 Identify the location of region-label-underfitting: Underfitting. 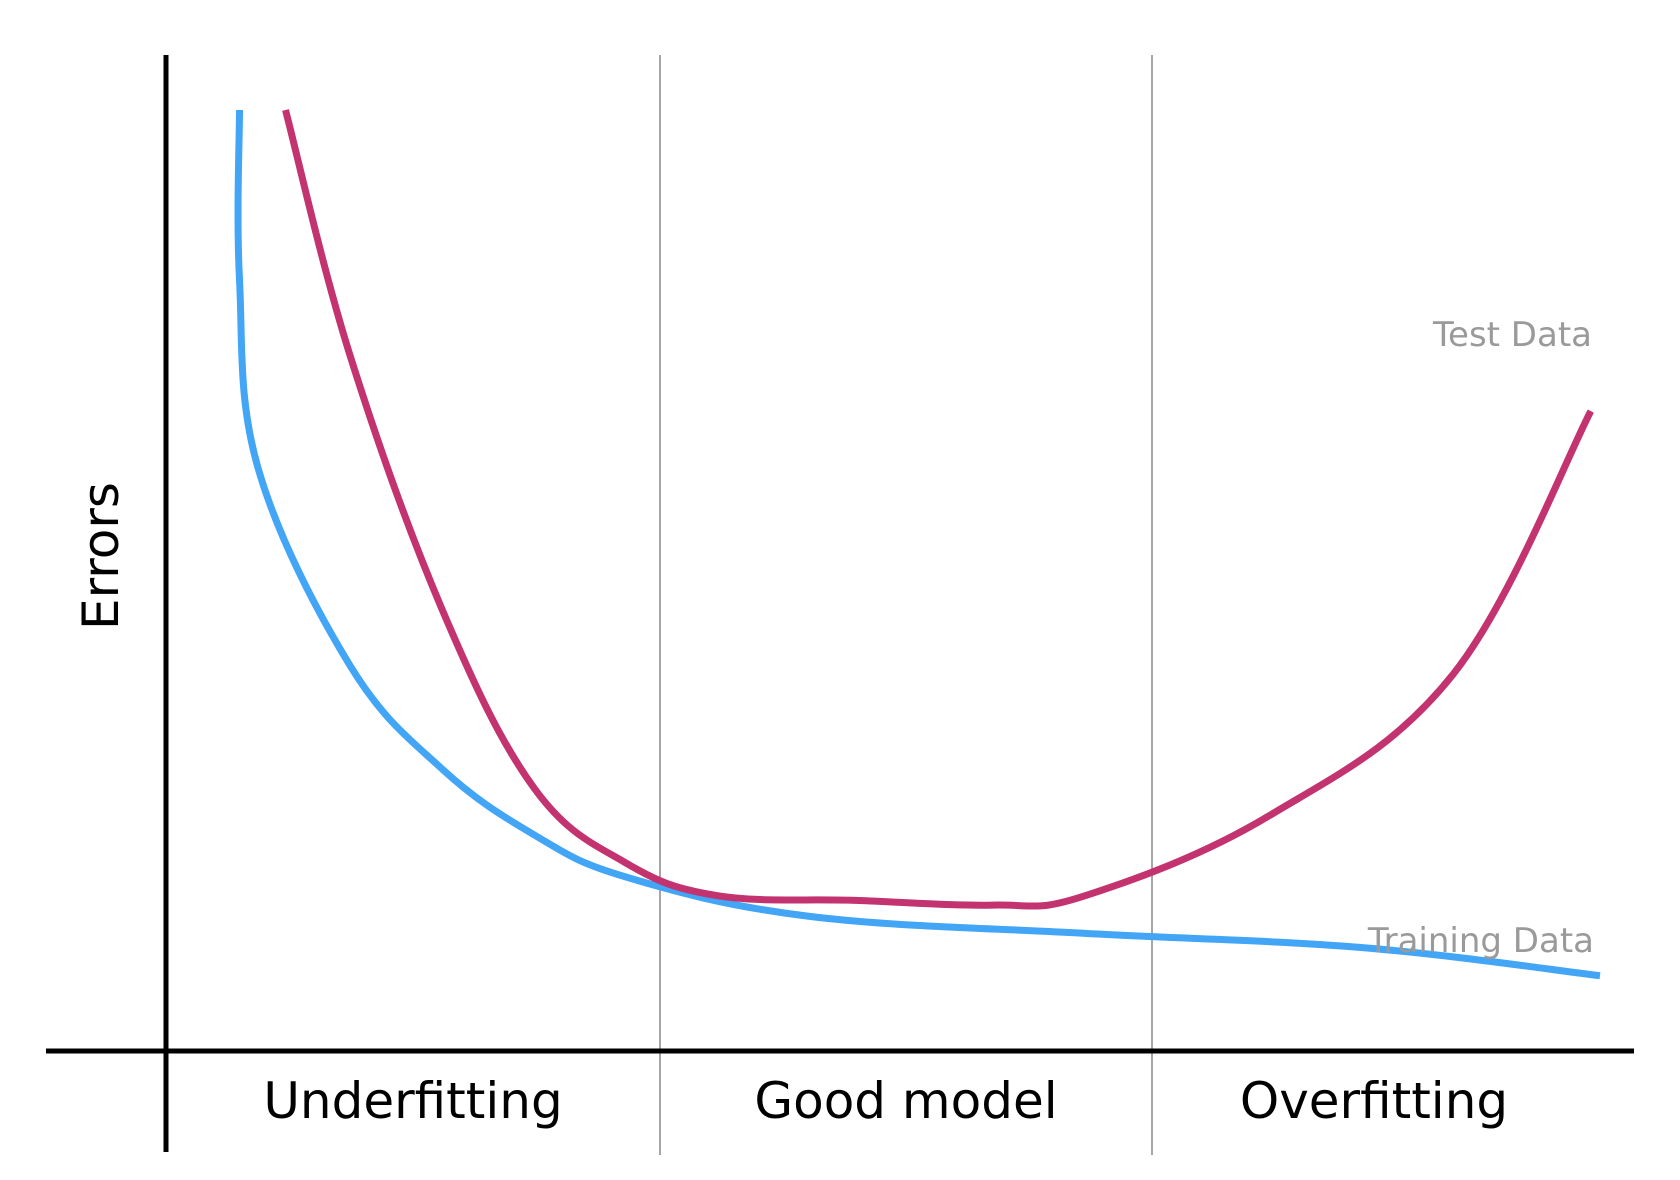
(412, 1101).